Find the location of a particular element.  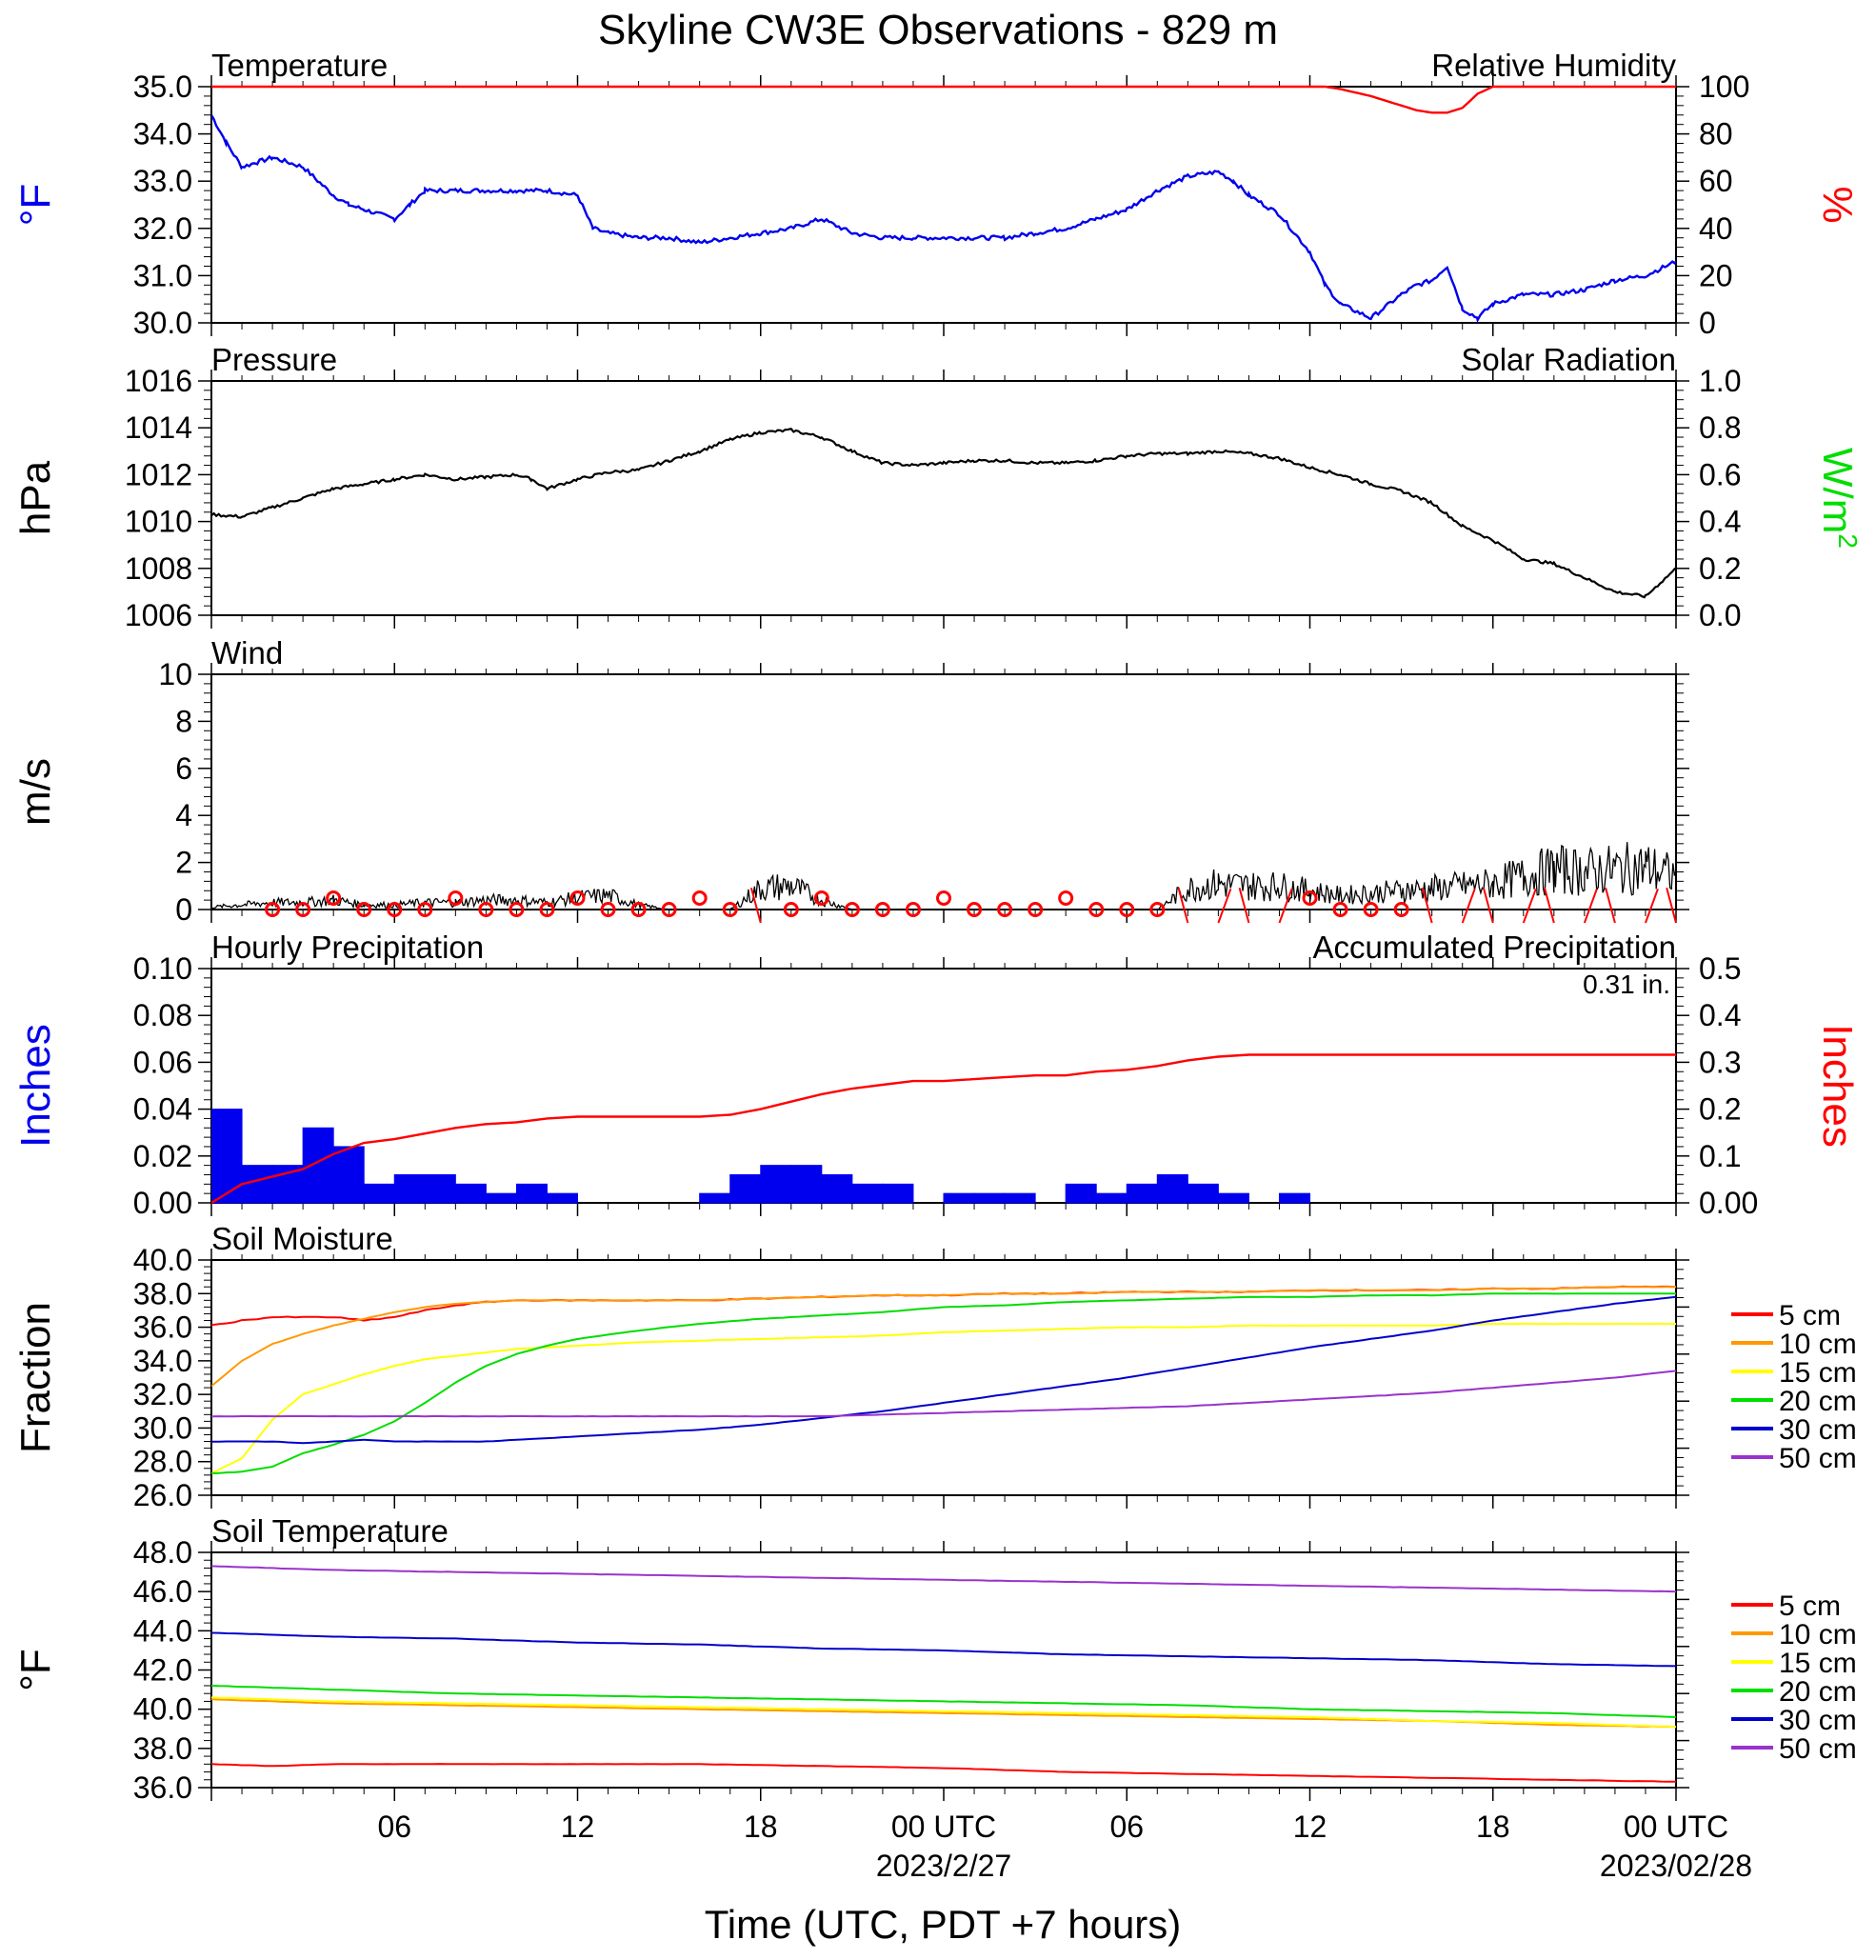

y-axis-label: Inches is located at coordinates (35, 1086).